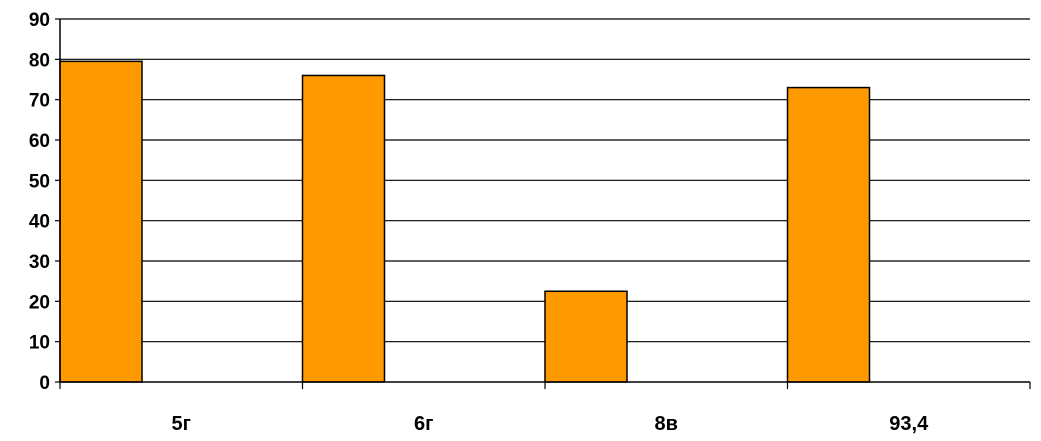 The image size is (1041, 441). I want to click on y-tick-label: 60, so click(39, 141).